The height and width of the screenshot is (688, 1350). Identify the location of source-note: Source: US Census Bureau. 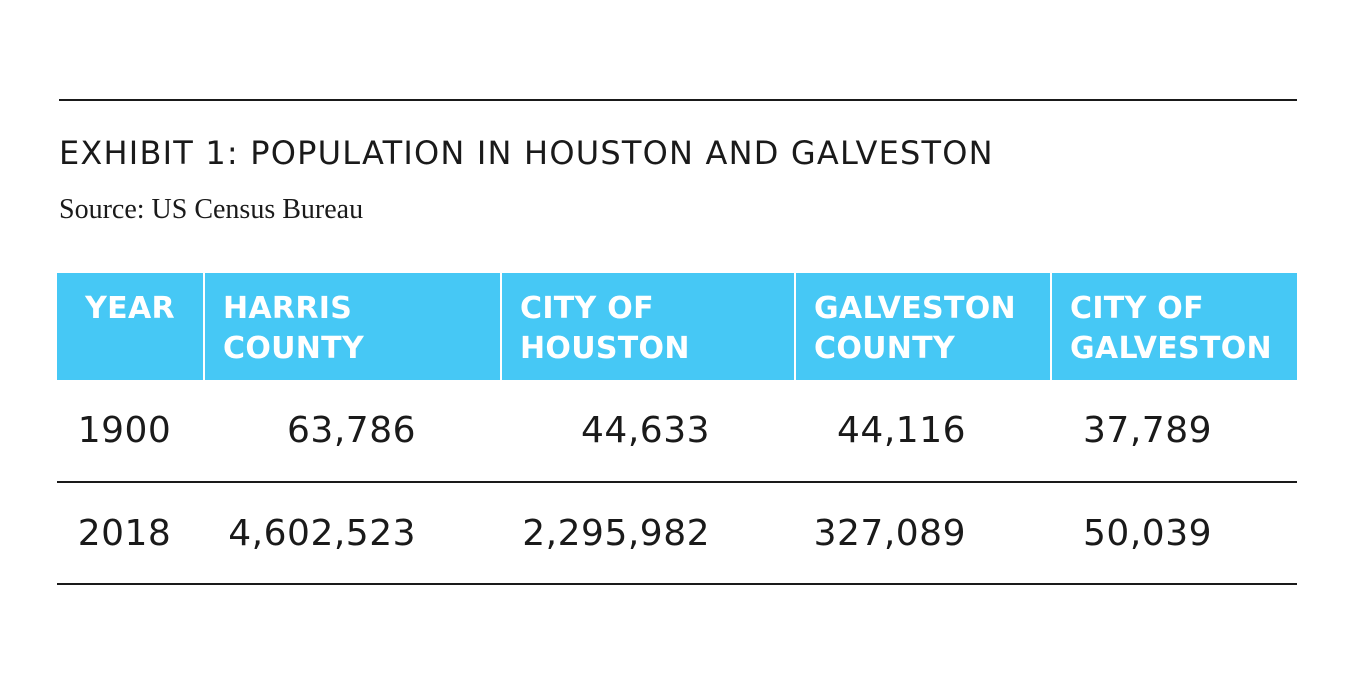
(211, 209).